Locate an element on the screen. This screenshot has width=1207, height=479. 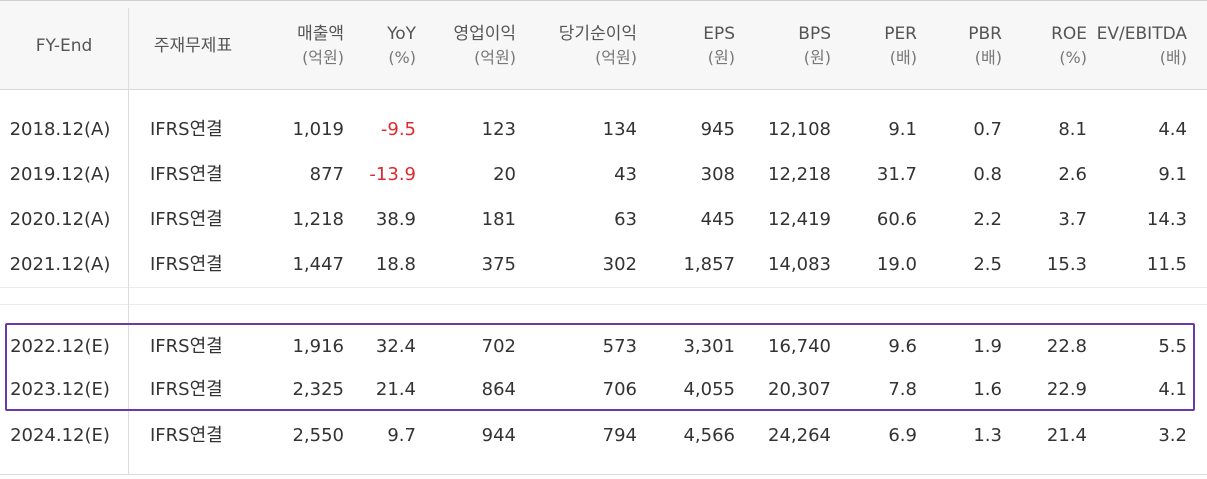
cell-ev-ebitda: 3.2 is located at coordinates (1172, 435).